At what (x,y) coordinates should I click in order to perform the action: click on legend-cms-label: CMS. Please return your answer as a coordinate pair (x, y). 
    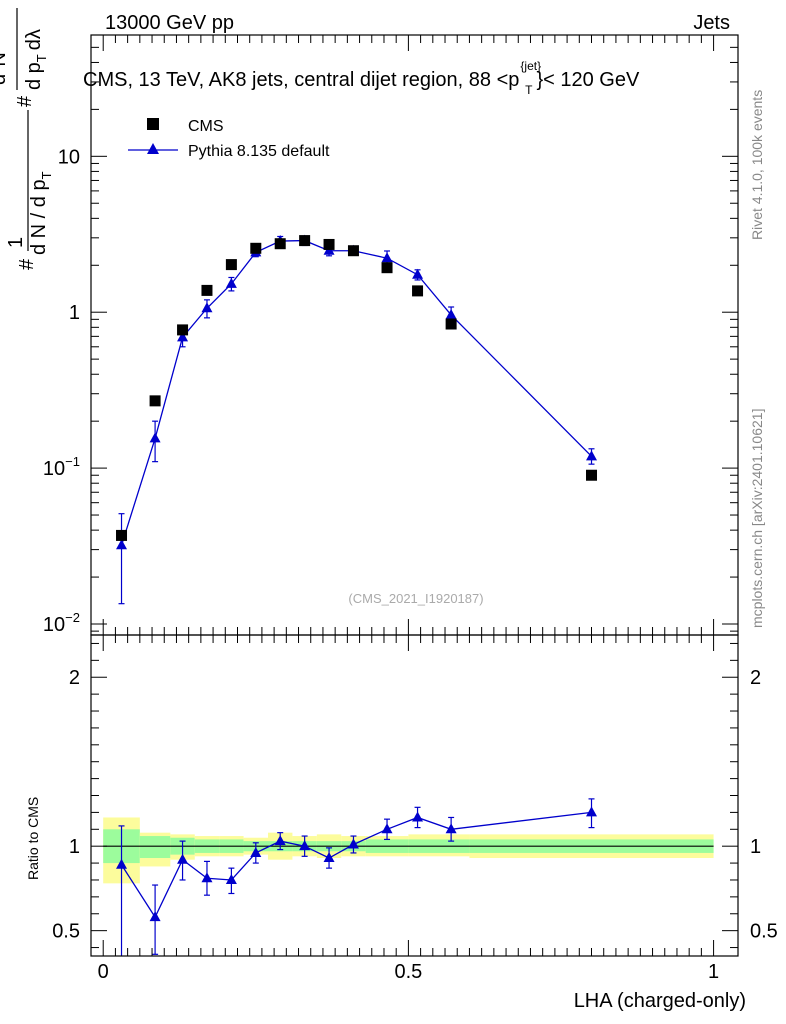
    Looking at the image, I should click on (206, 126).